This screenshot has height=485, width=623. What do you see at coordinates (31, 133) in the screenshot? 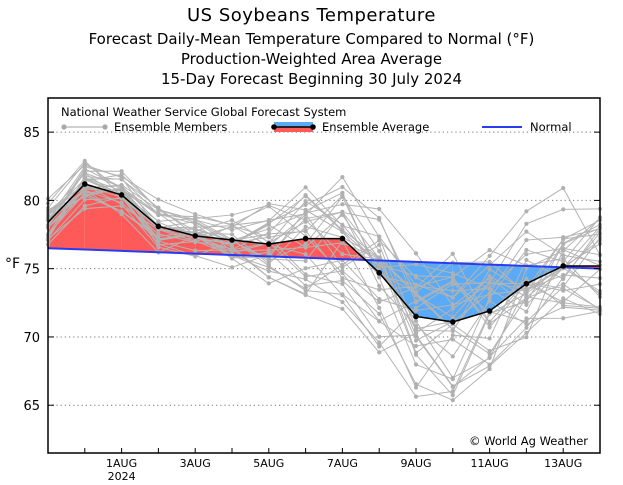
I see `ytick-label-85: 85` at bounding box center [31, 133].